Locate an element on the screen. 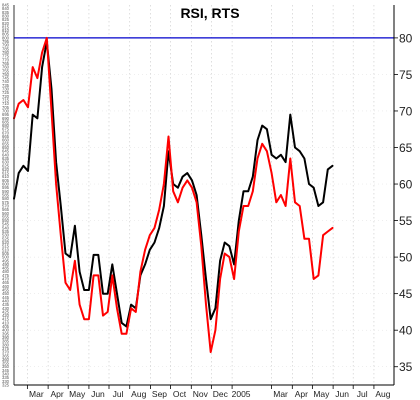  micro-tick-label: 500 is located at coordinates (6, 257).